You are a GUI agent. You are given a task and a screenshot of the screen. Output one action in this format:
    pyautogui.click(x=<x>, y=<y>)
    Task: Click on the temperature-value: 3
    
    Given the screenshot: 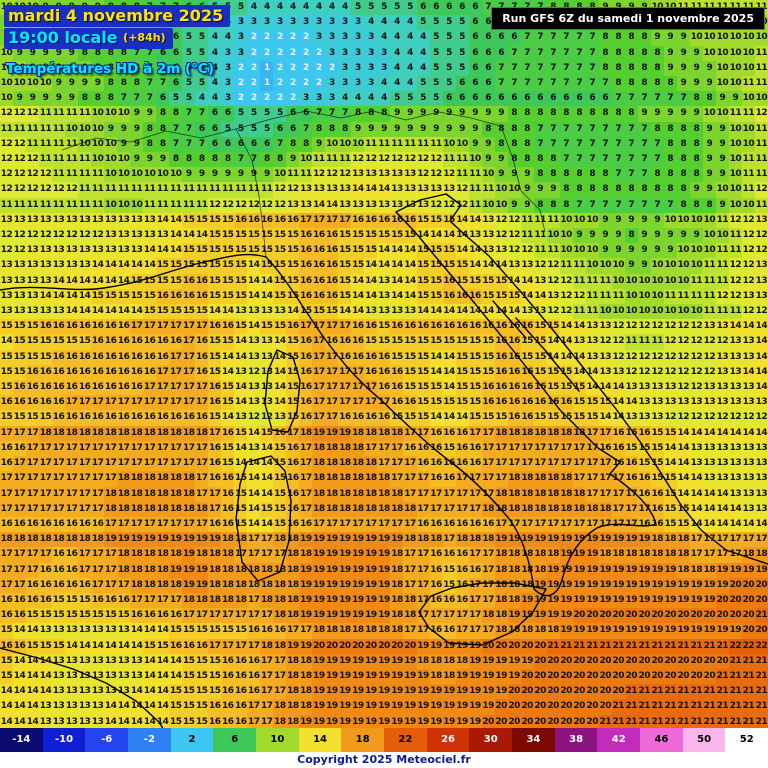 What is the action you would take?
    pyautogui.click(x=371, y=84)
    